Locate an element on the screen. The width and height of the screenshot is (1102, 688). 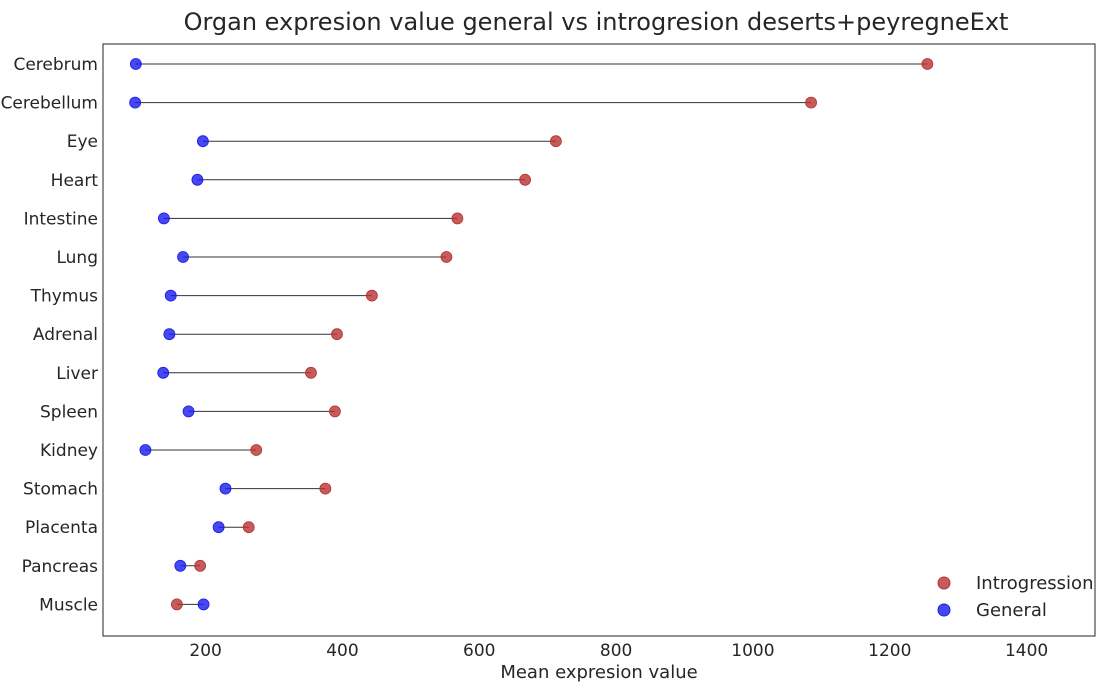
point-introgression-spleen is located at coordinates (335, 411).